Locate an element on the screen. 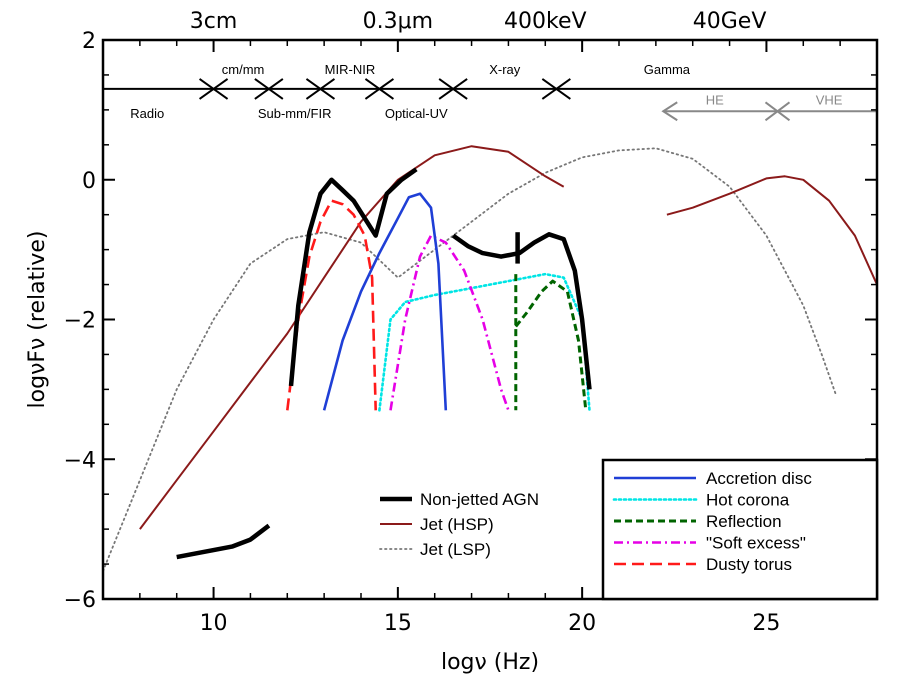 The width and height of the screenshot is (897, 679). y-tick-label: 0 is located at coordinates (89, 181).